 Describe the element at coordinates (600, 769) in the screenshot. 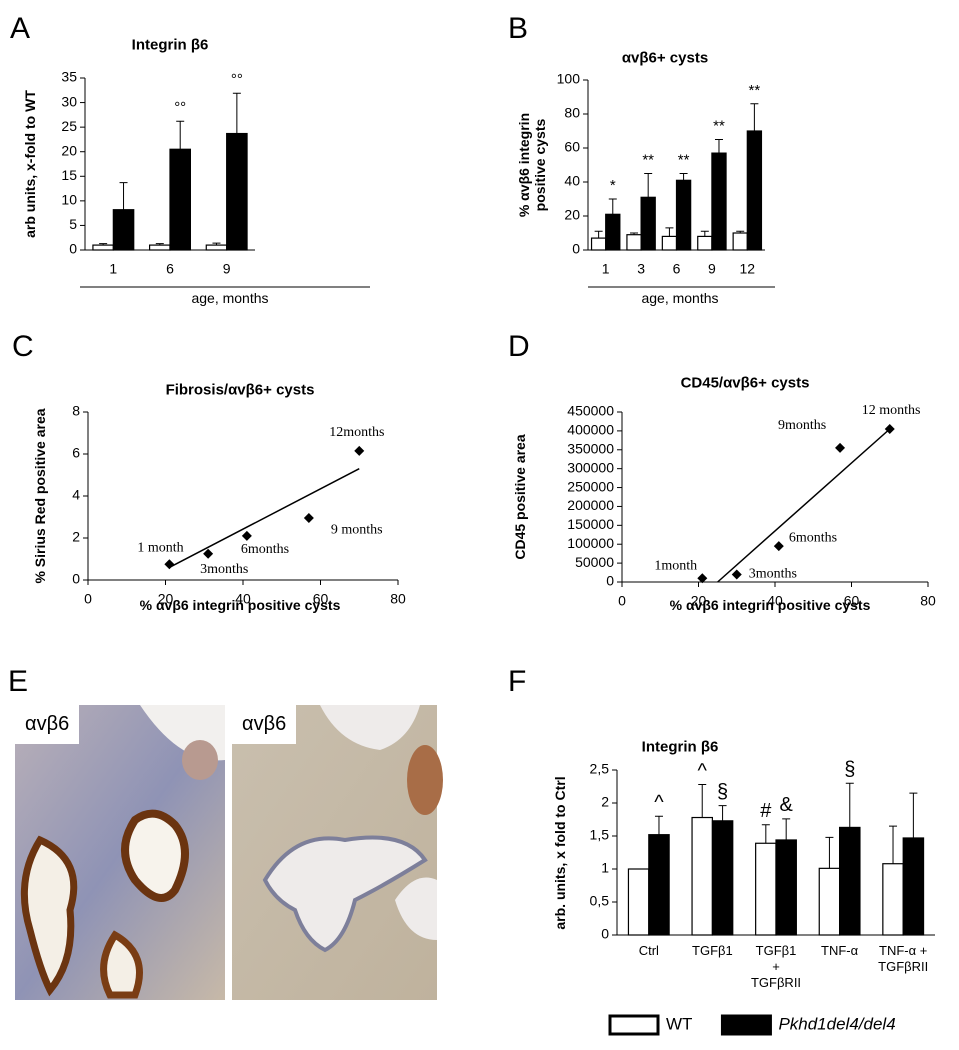

I see `y-tick-label: 2,5` at that location.